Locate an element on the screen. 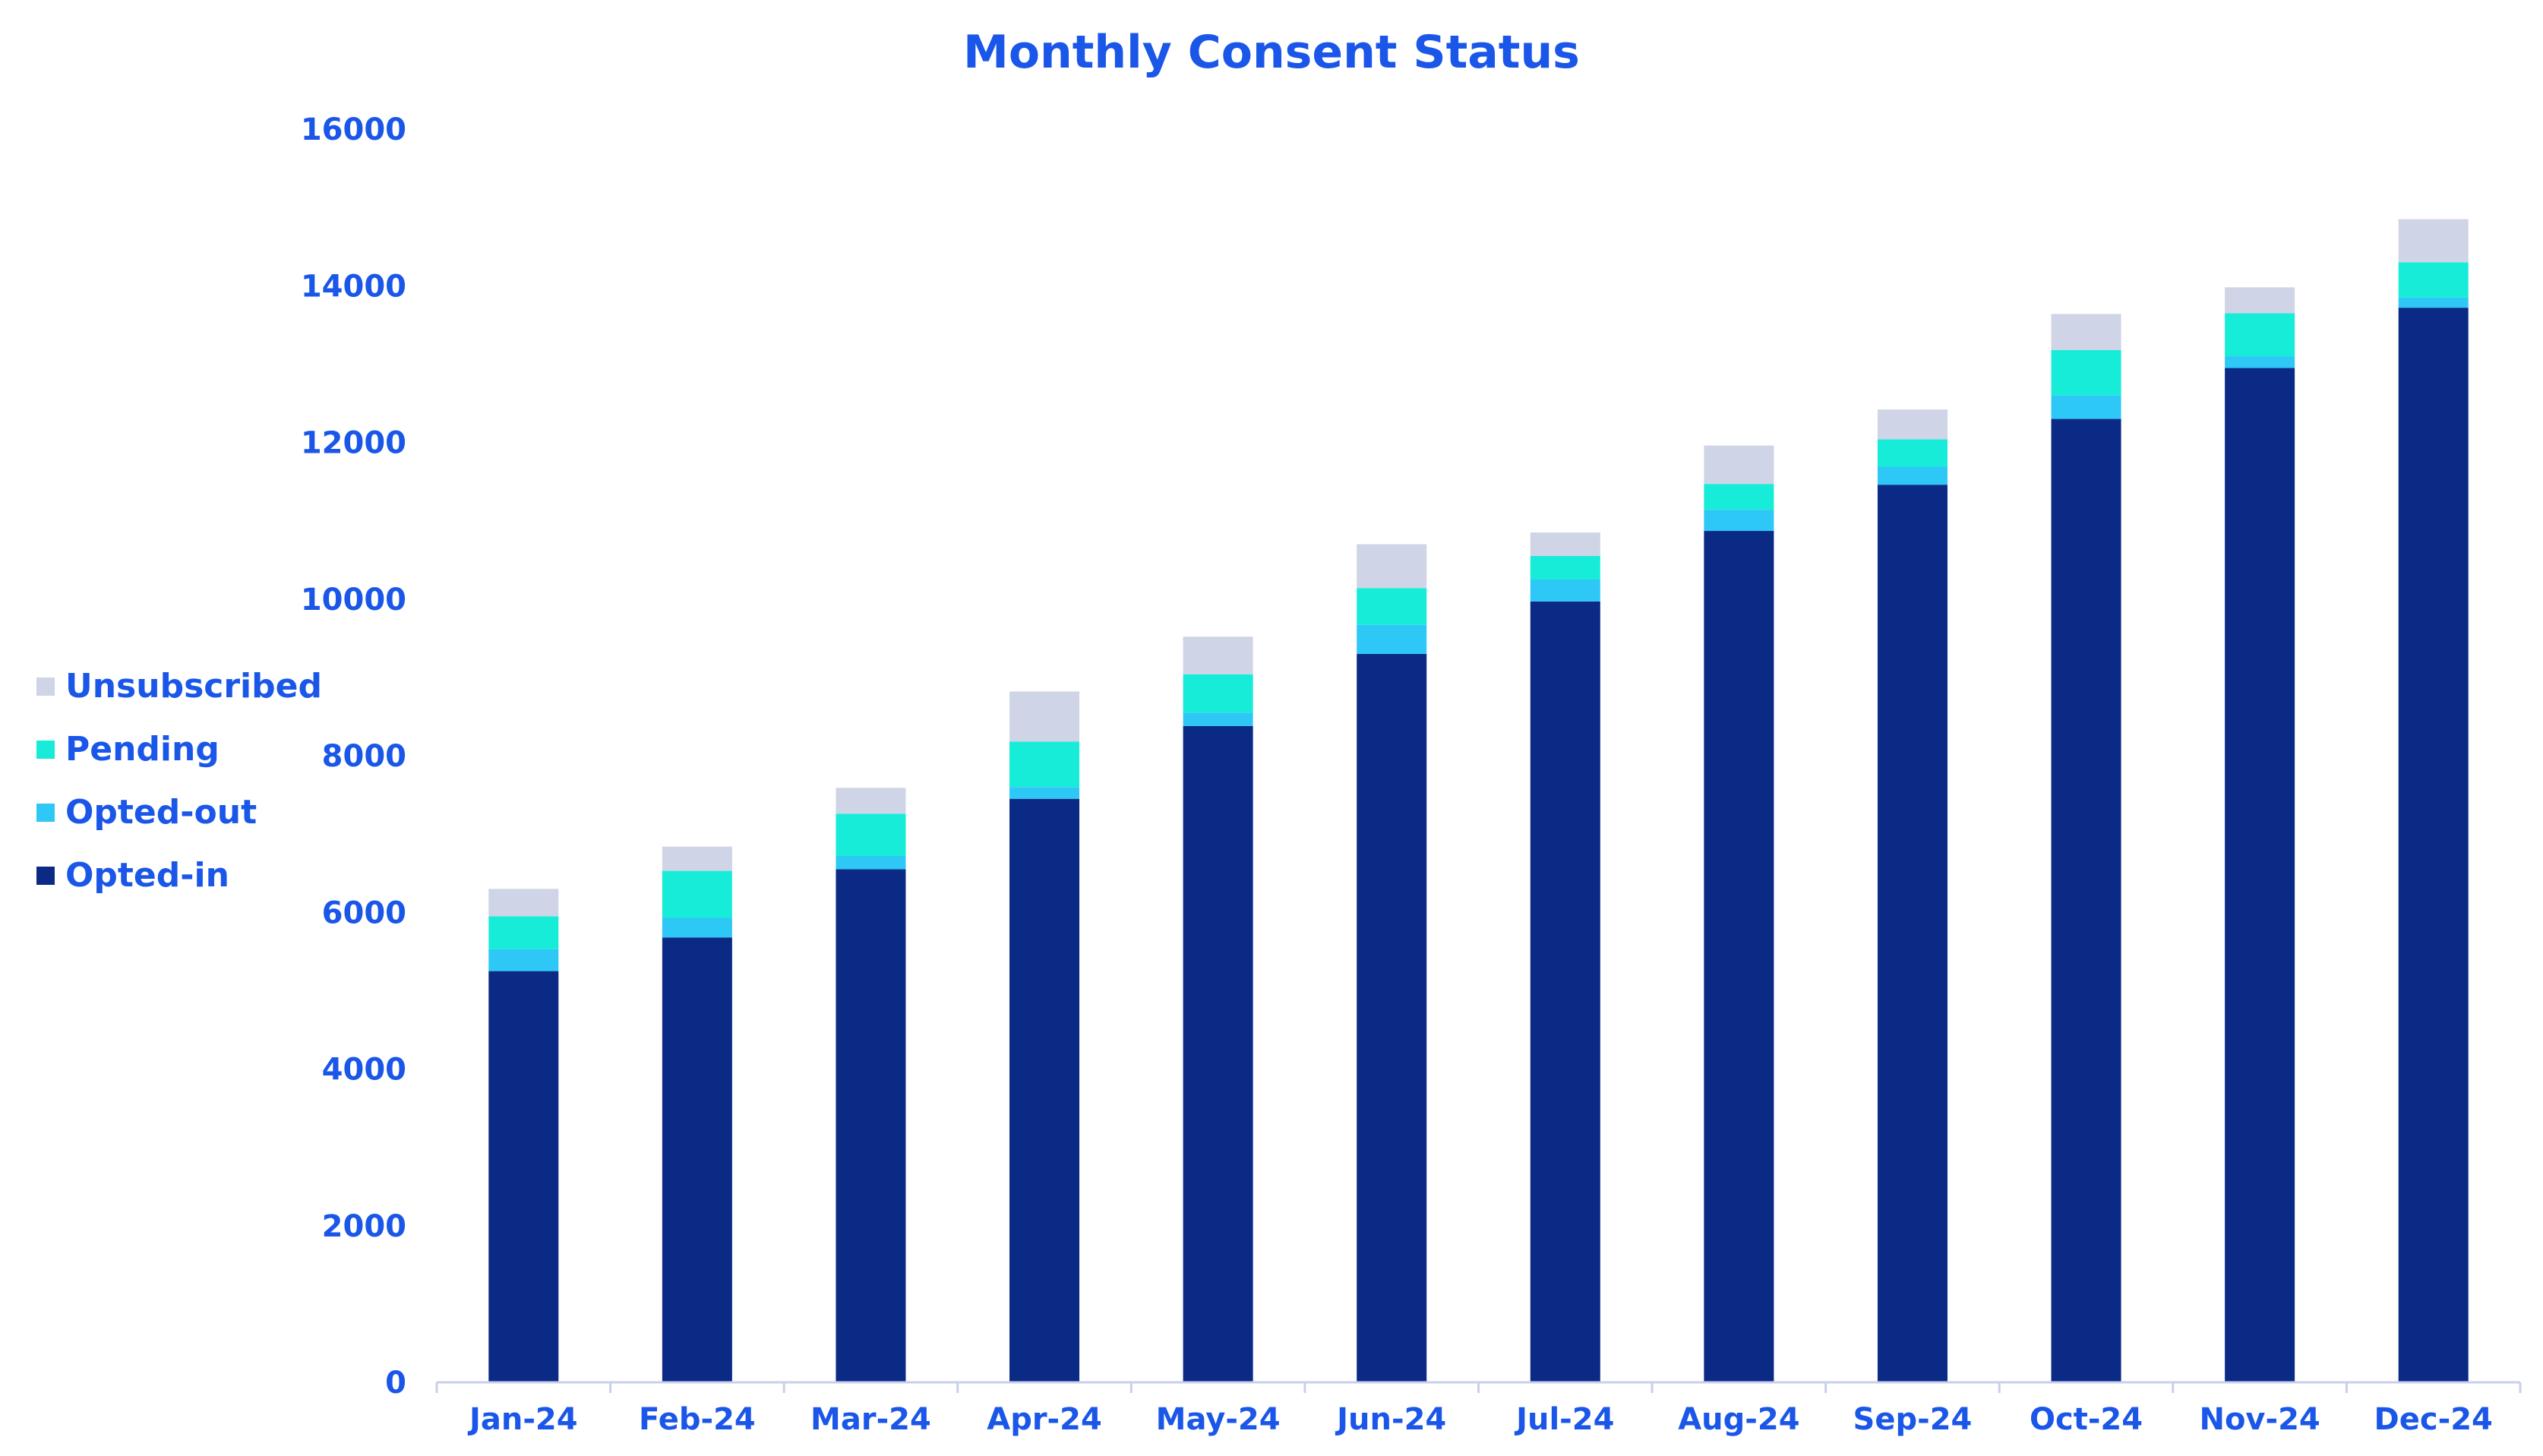 This screenshot has width=2543, height=1456. y-tick-label: 14000 is located at coordinates (354, 286).